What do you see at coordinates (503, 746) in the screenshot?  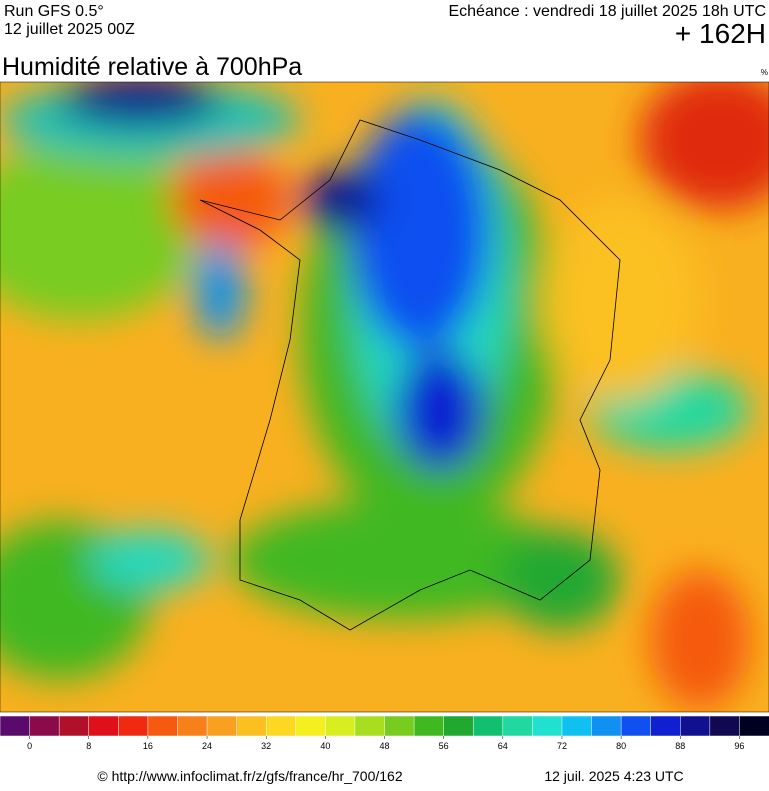 I see `legend-tick-label: 64` at bounding box center [503, 746].